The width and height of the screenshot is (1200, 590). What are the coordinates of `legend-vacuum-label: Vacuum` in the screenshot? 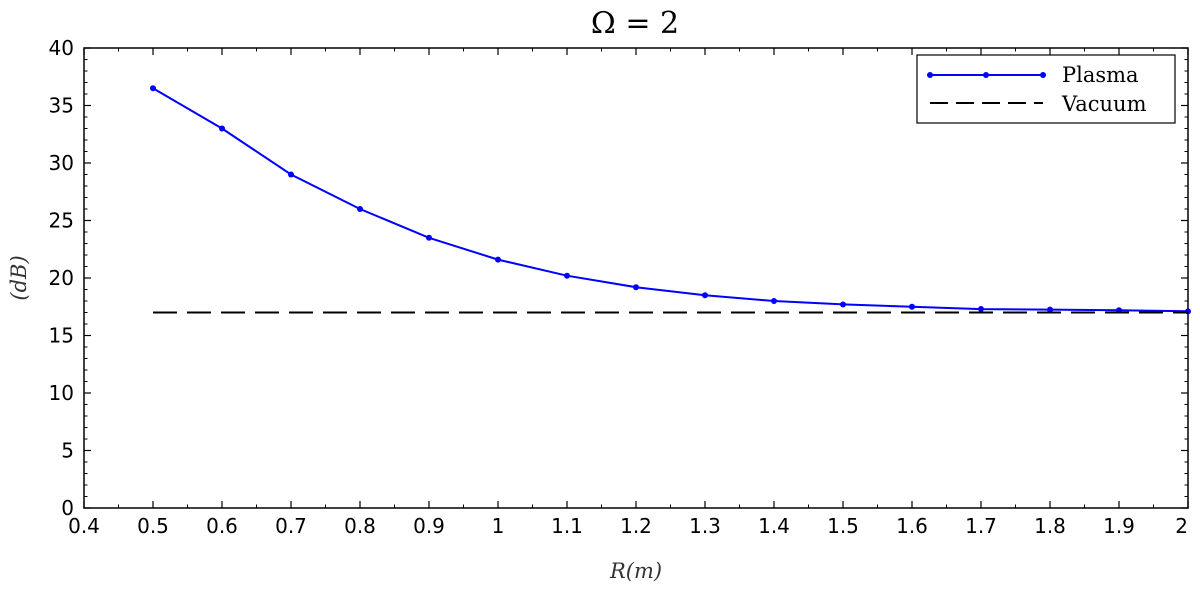 It's located at (1104, 104).